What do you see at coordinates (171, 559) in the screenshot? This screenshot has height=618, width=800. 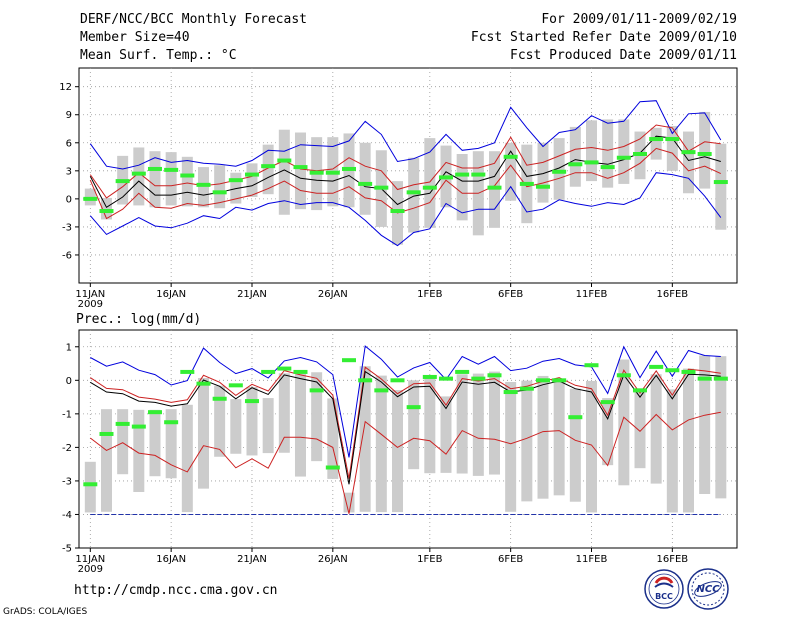 I see `prec-x-tick-label: 16JAN` at bounding box center [171, 559].